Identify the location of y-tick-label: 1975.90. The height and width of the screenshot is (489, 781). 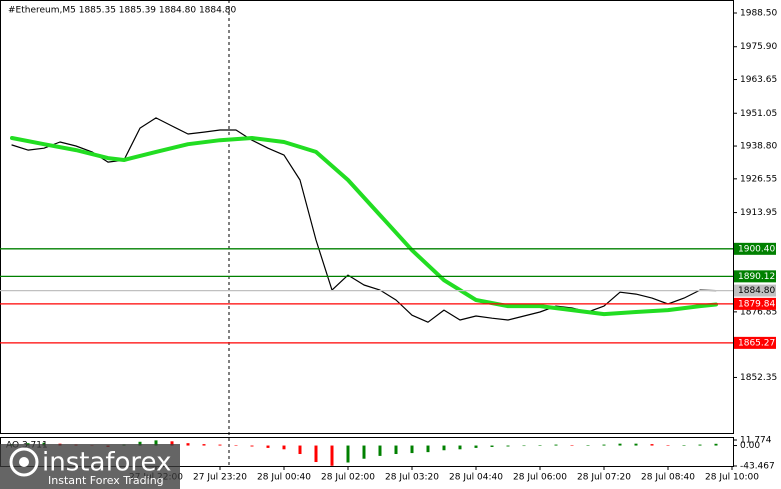
(758, 47).